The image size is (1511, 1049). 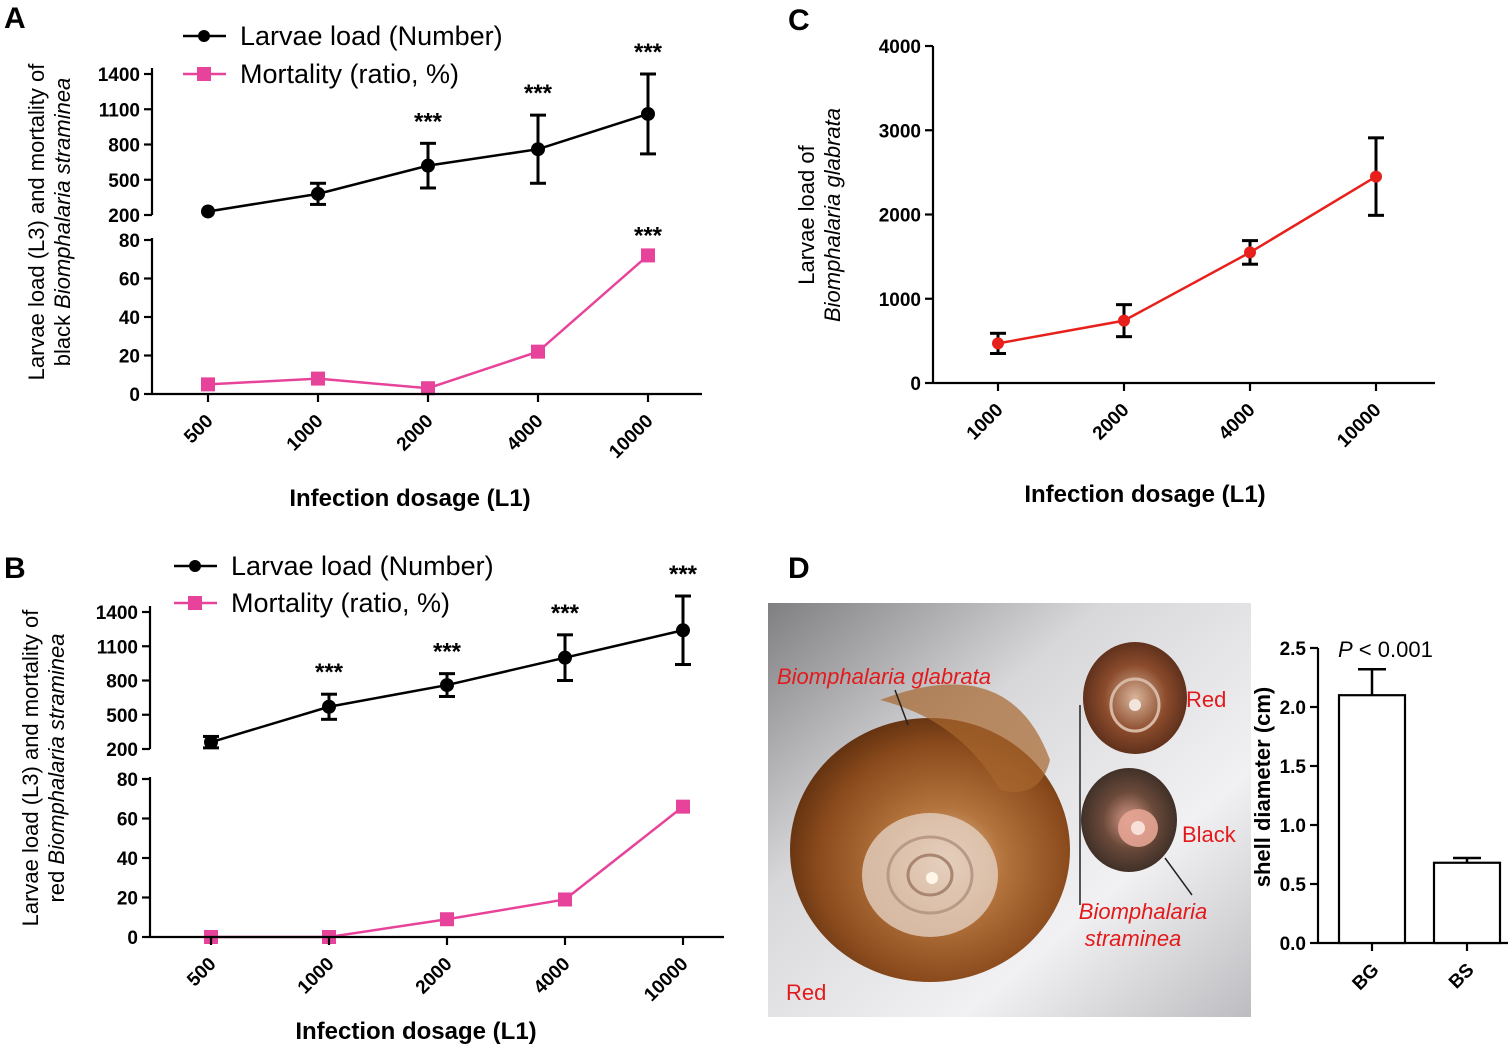 I want to click on y-tick-label-d: 0.5, so click(x=1293, y=885).